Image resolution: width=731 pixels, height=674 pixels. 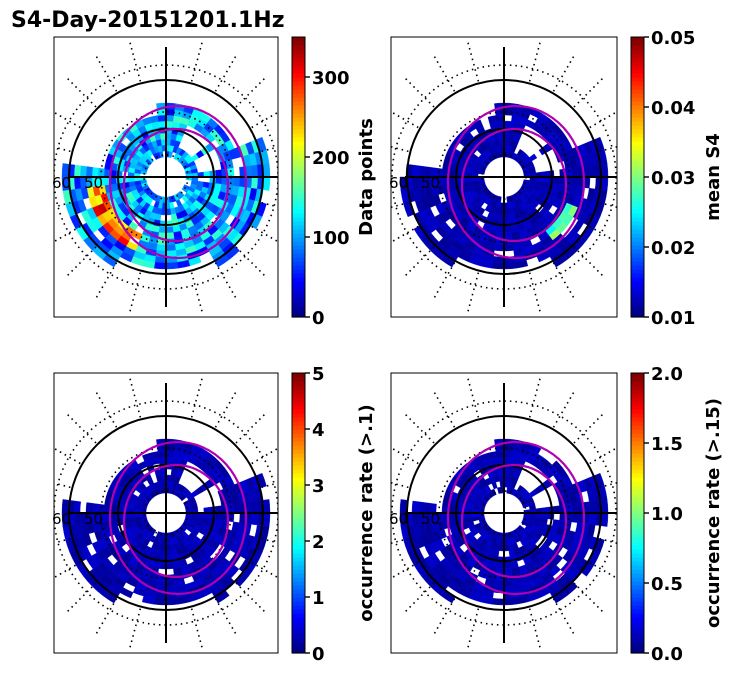 What do you see at coordinates (148, 20) in the screenshot?
I see `figure-title: S4-Day-20151201.1Hz` at bounding box center [148, 20].